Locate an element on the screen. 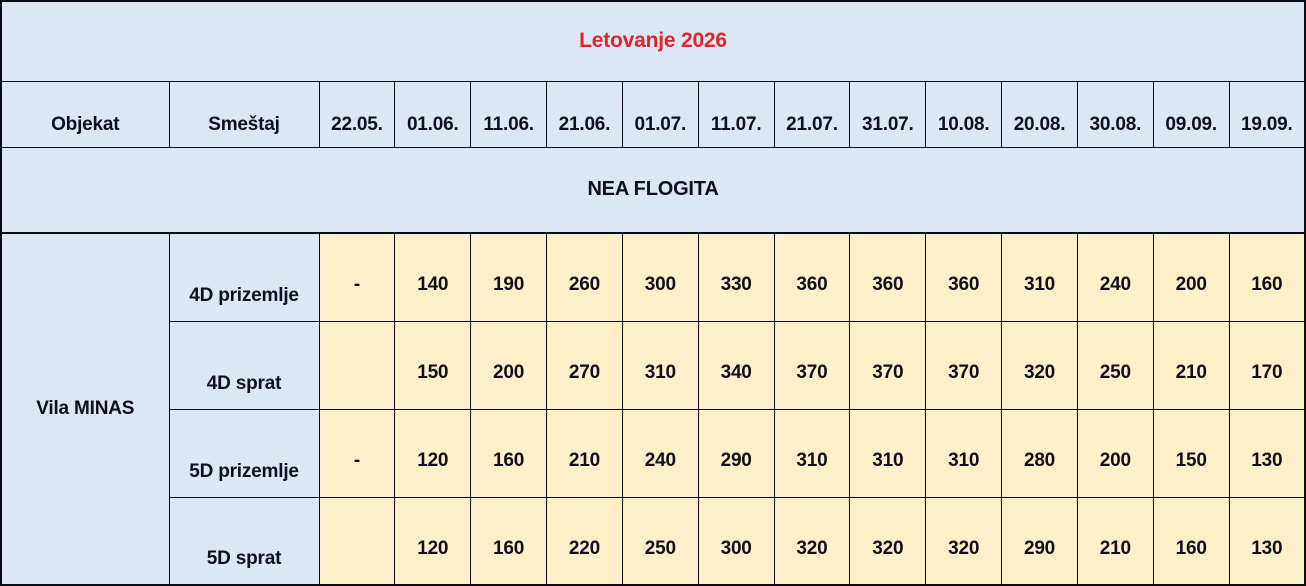 The image size is (1306, 586). table-title: Letovanje 2026 is located at coordinates (653, 41).